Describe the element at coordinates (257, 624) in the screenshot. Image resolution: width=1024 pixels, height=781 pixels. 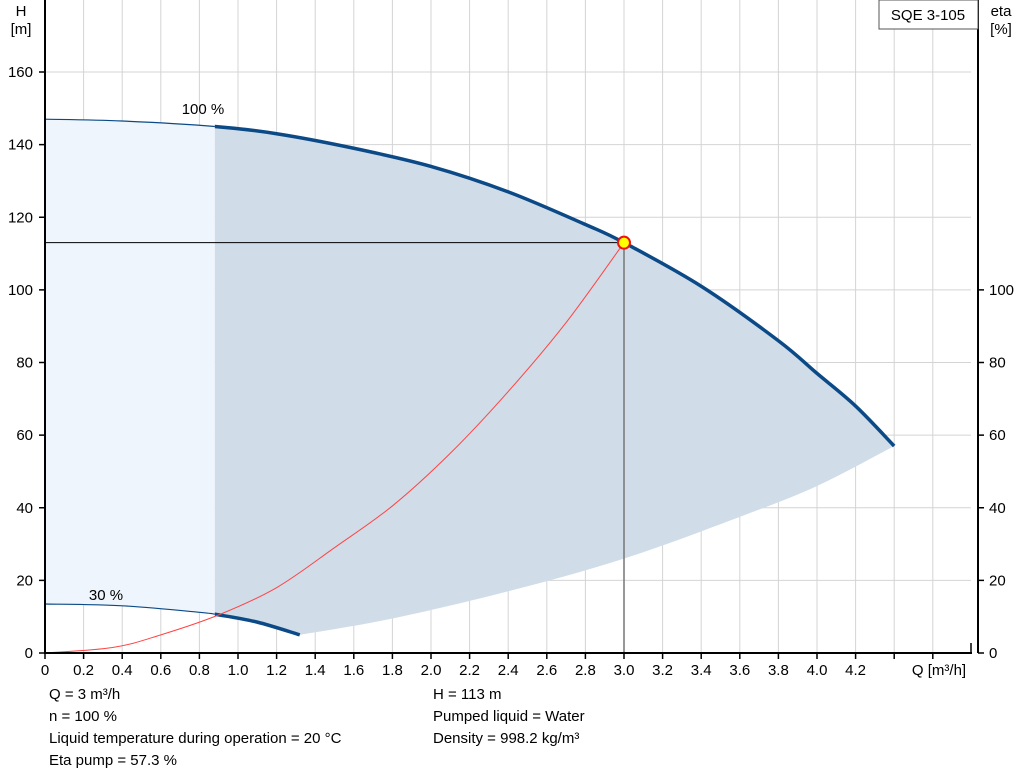
I see `curve-30-percent` at that location.